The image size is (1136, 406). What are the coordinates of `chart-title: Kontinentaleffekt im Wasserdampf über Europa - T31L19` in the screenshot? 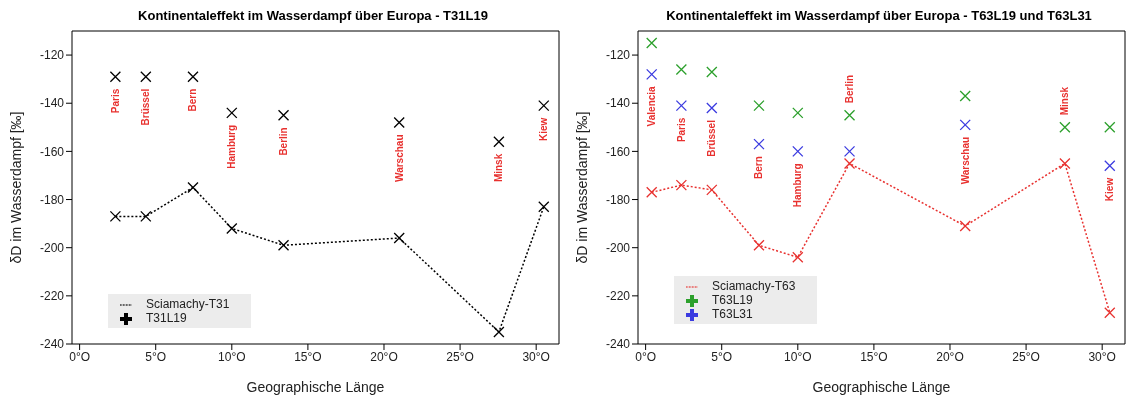 It's located at (313, 16).